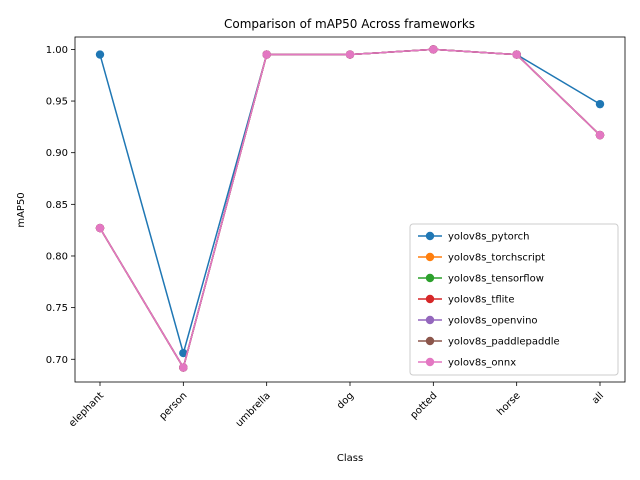 The width and height of the screenshot is (640, 480). I want to click on y-tick-label: 0.90, so click(57, 153).